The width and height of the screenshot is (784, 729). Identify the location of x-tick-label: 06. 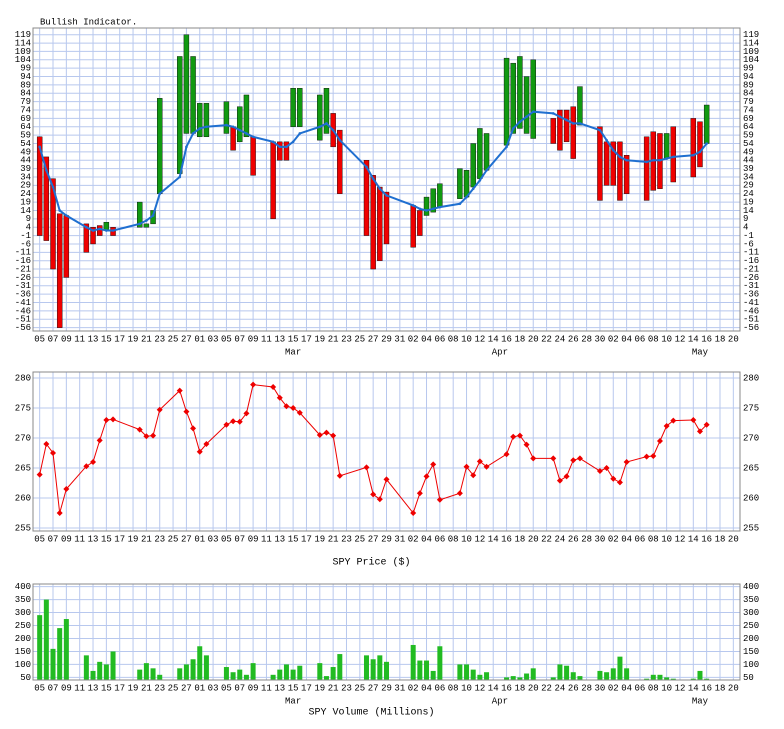
(439, 688).